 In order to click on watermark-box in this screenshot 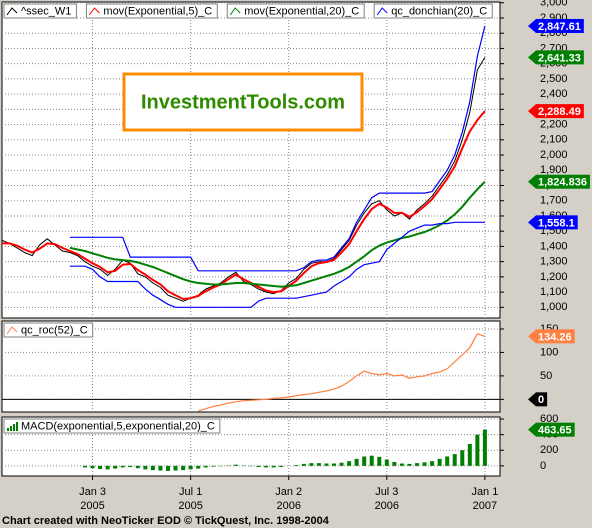, I will do `click(243, 102)`.